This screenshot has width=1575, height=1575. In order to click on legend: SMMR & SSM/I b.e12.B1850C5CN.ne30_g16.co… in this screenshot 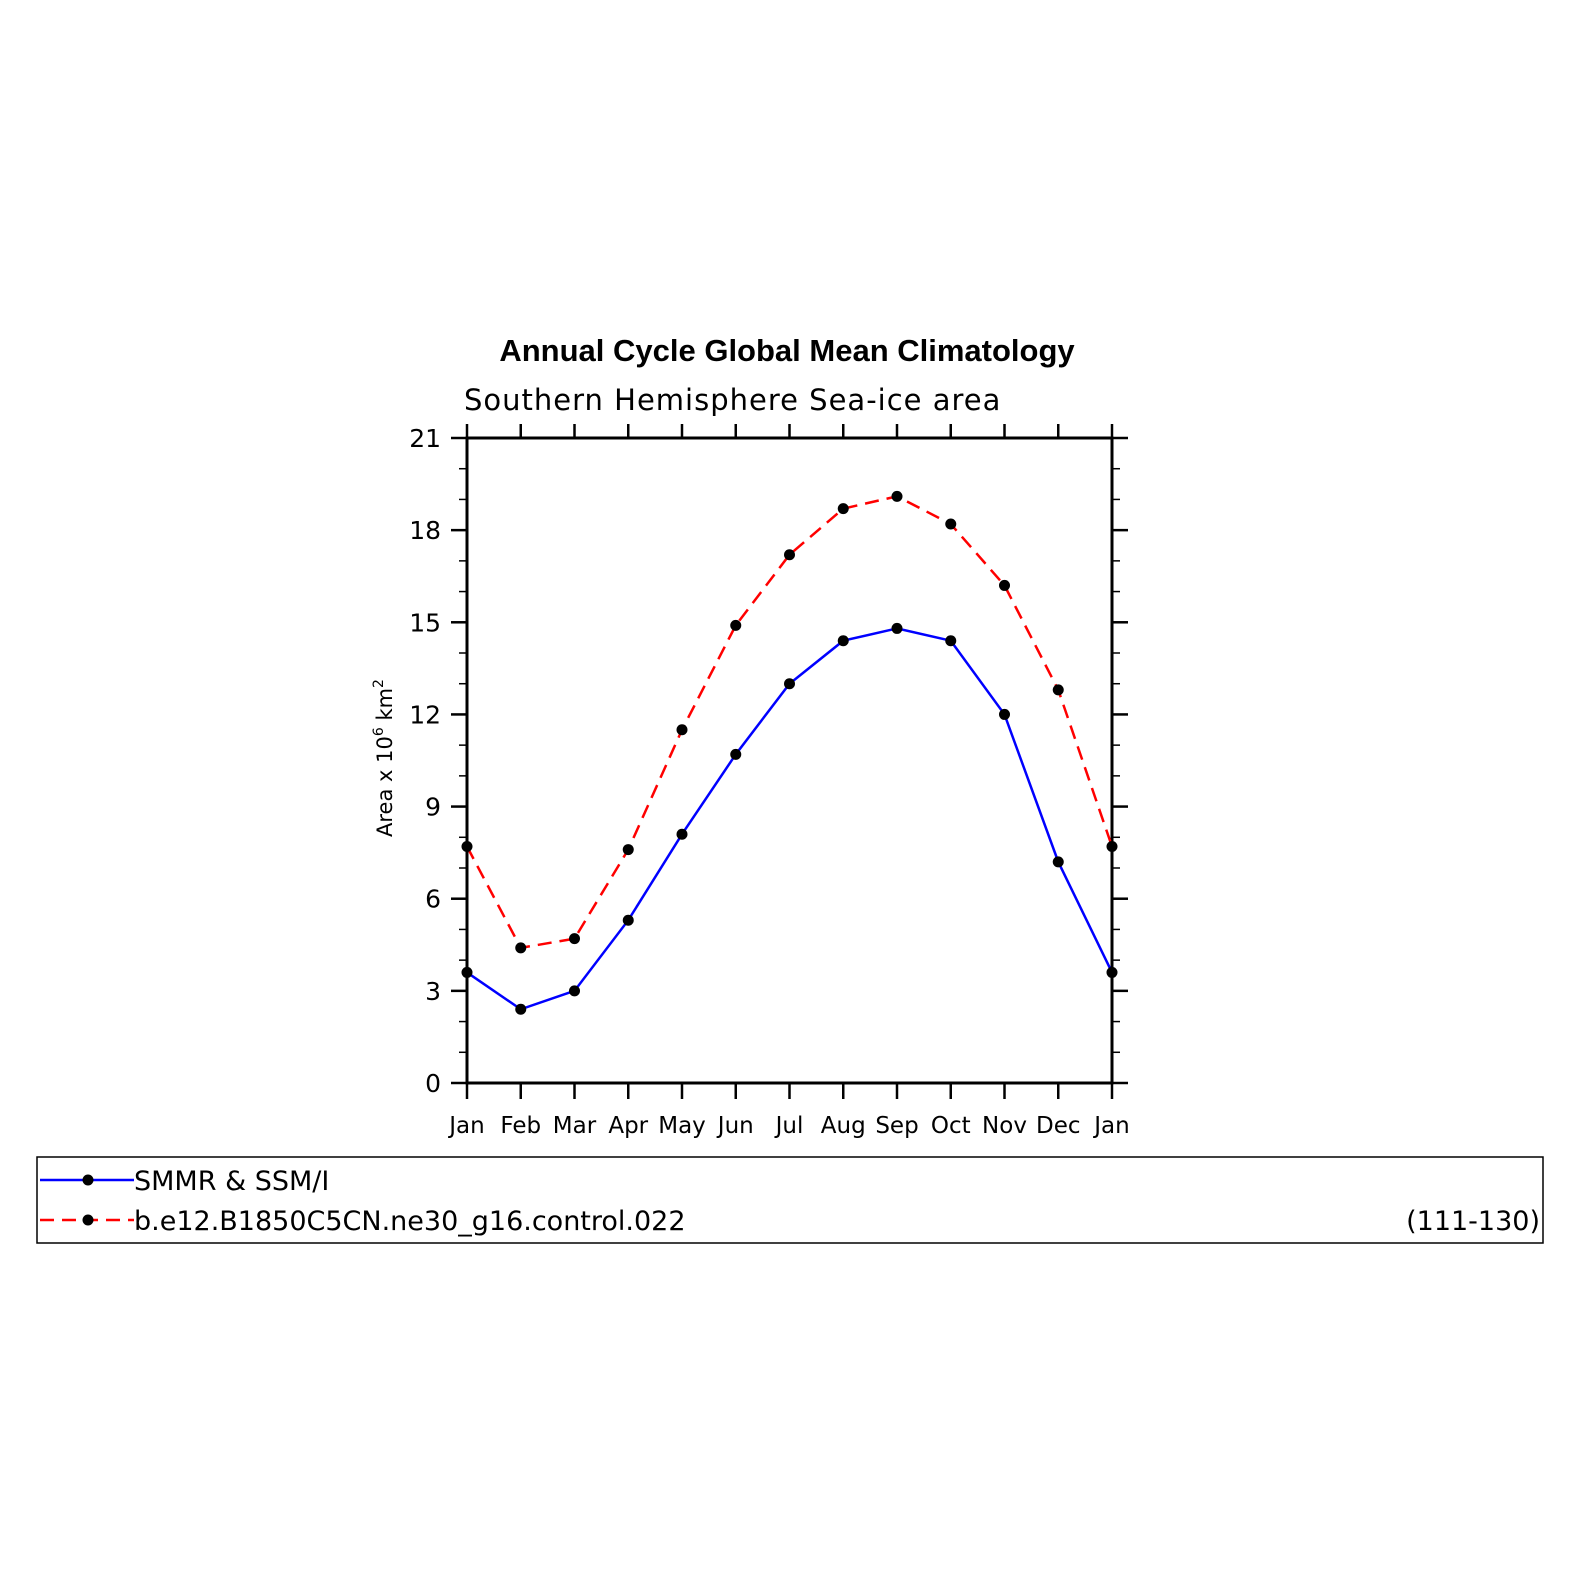, I will do `click(790, 1200)`.